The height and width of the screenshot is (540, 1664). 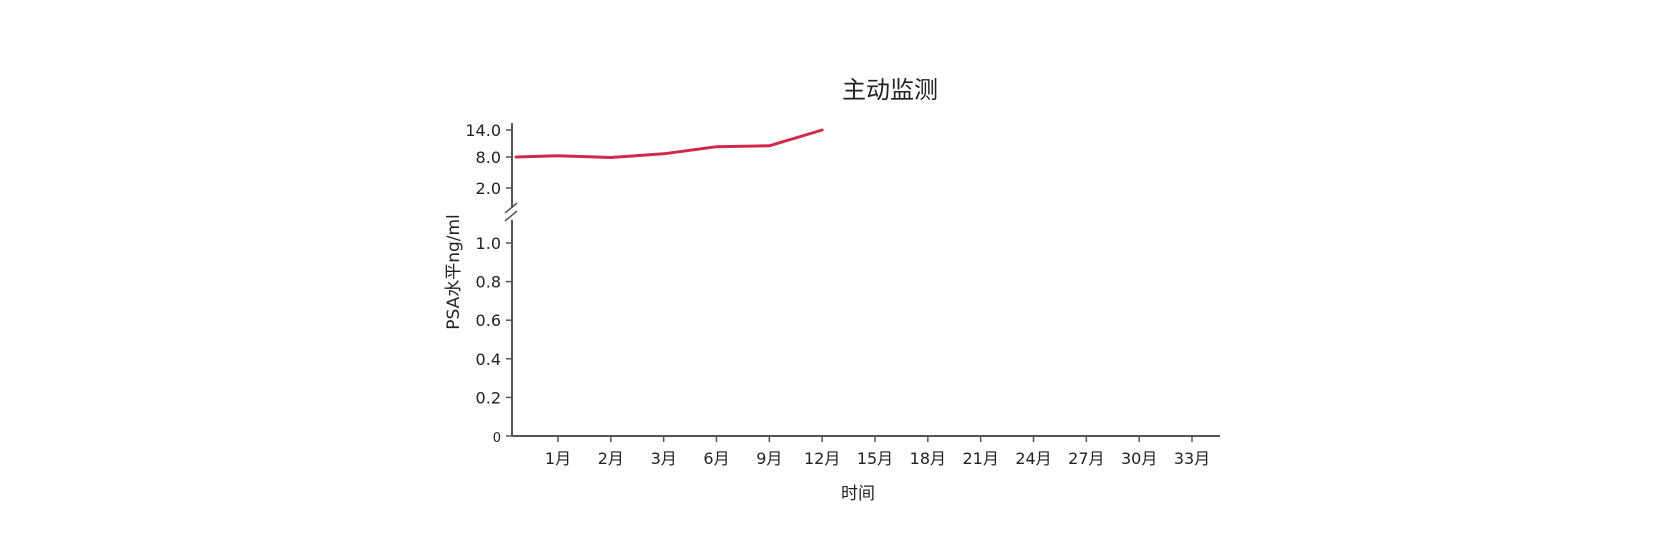 I want to click on y-tick-label: 8.0, so click(x=488, y=157).